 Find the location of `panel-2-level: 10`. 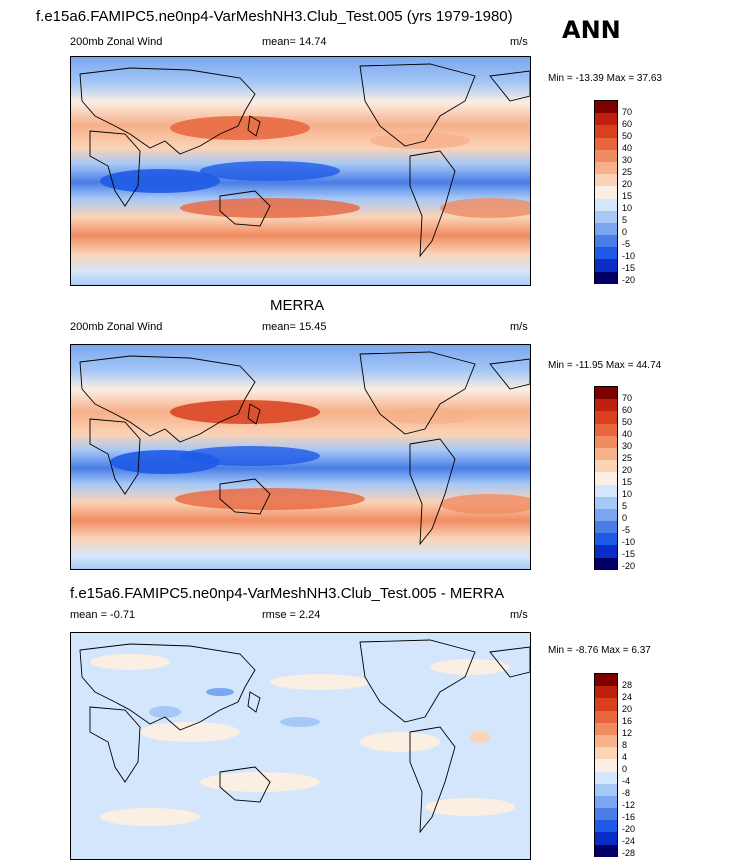

panel-2-level: 10 is located at coordinates (627, 494).